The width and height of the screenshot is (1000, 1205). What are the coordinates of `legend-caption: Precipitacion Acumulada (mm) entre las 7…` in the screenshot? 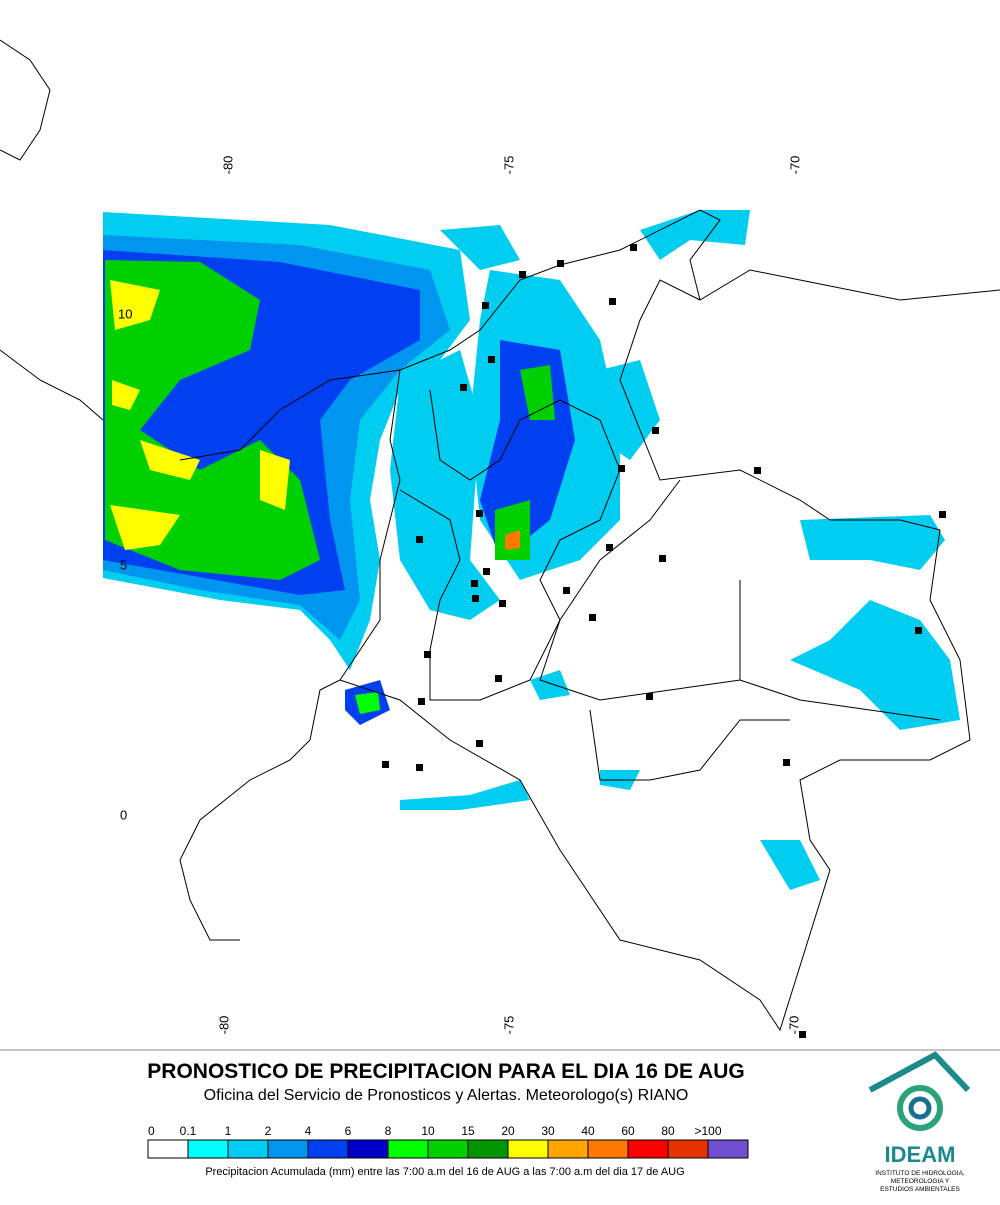 It's located at (444, 1172).